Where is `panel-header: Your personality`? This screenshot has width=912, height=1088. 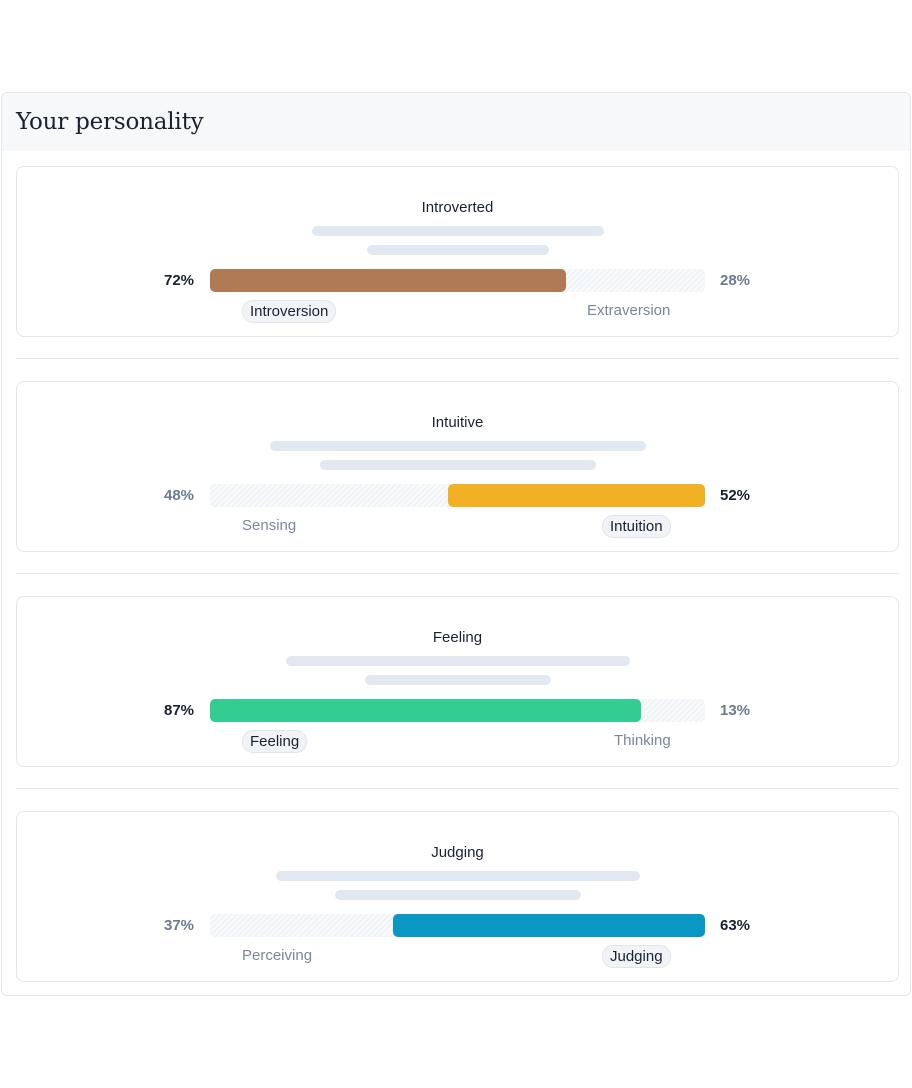
panel-header: Your personality is located at coordinates (456, 122).